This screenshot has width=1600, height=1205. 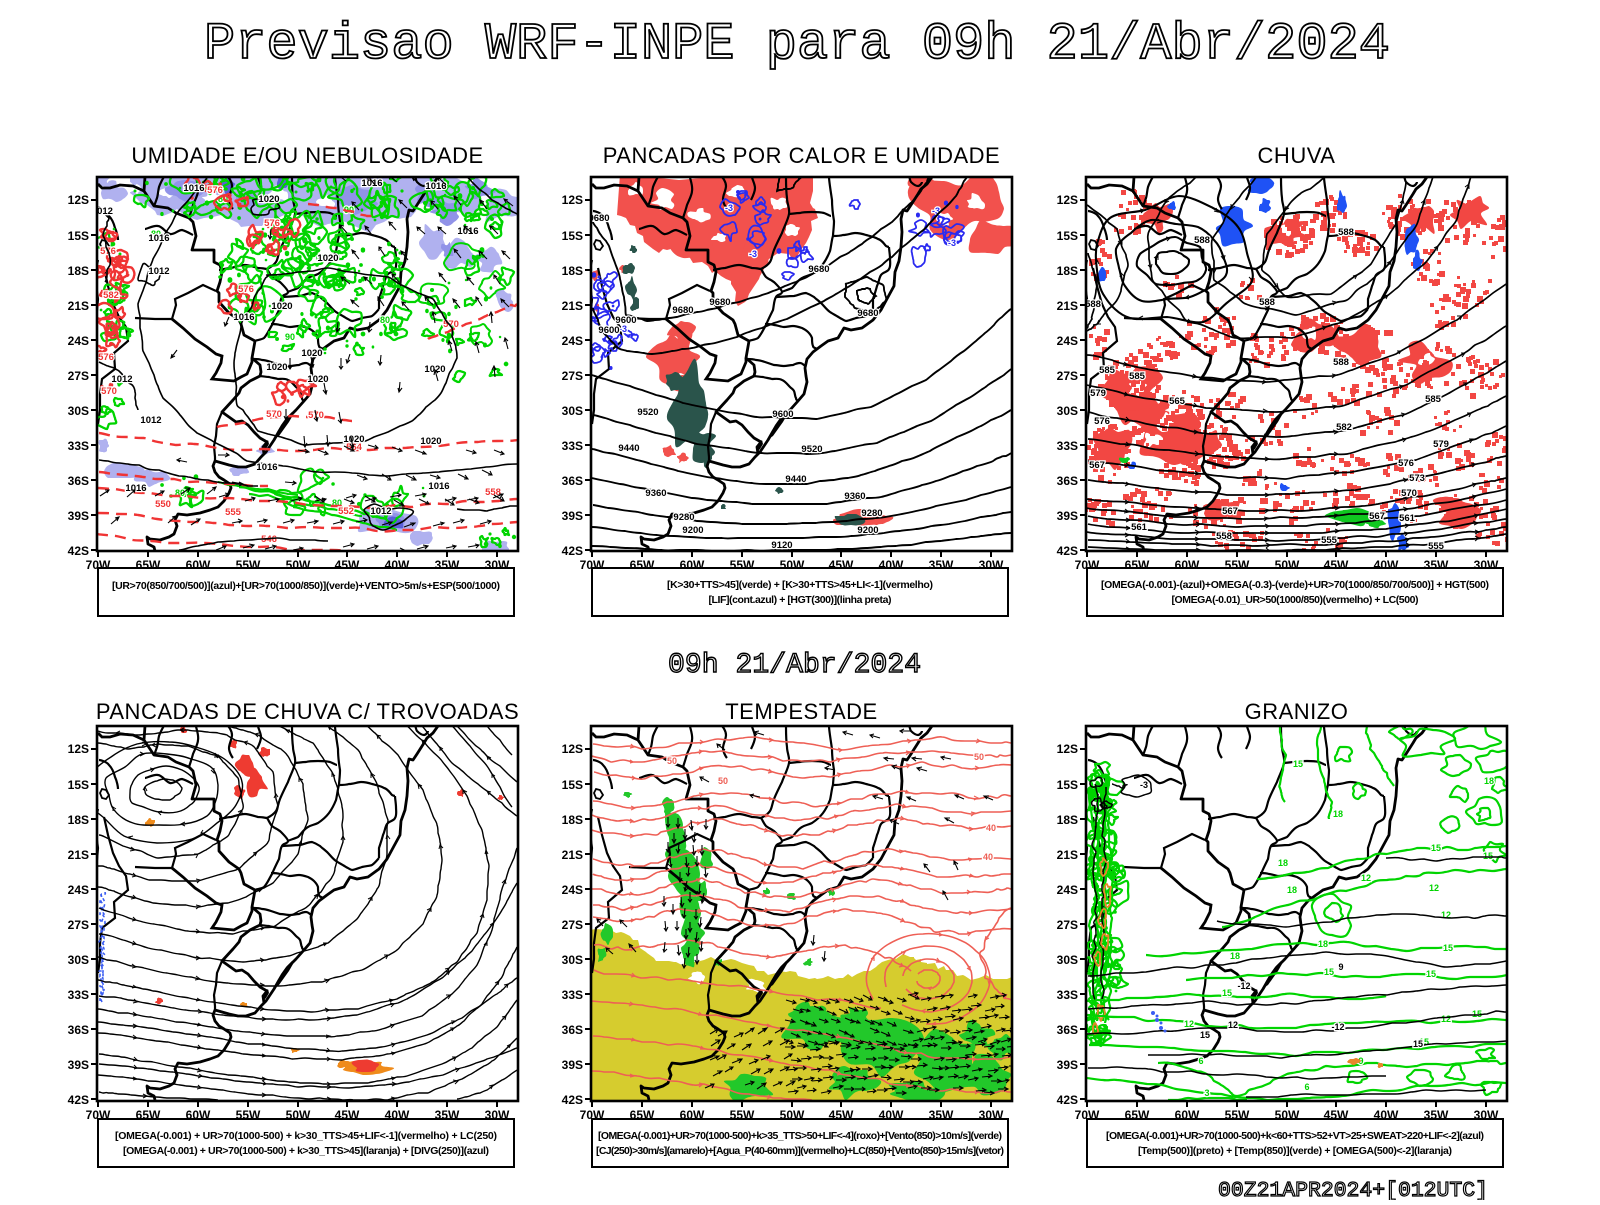 What do you see at coordinates (269, 539) in the screenshot?
I see `svg-text: 546` at bounding box center [269, 539].